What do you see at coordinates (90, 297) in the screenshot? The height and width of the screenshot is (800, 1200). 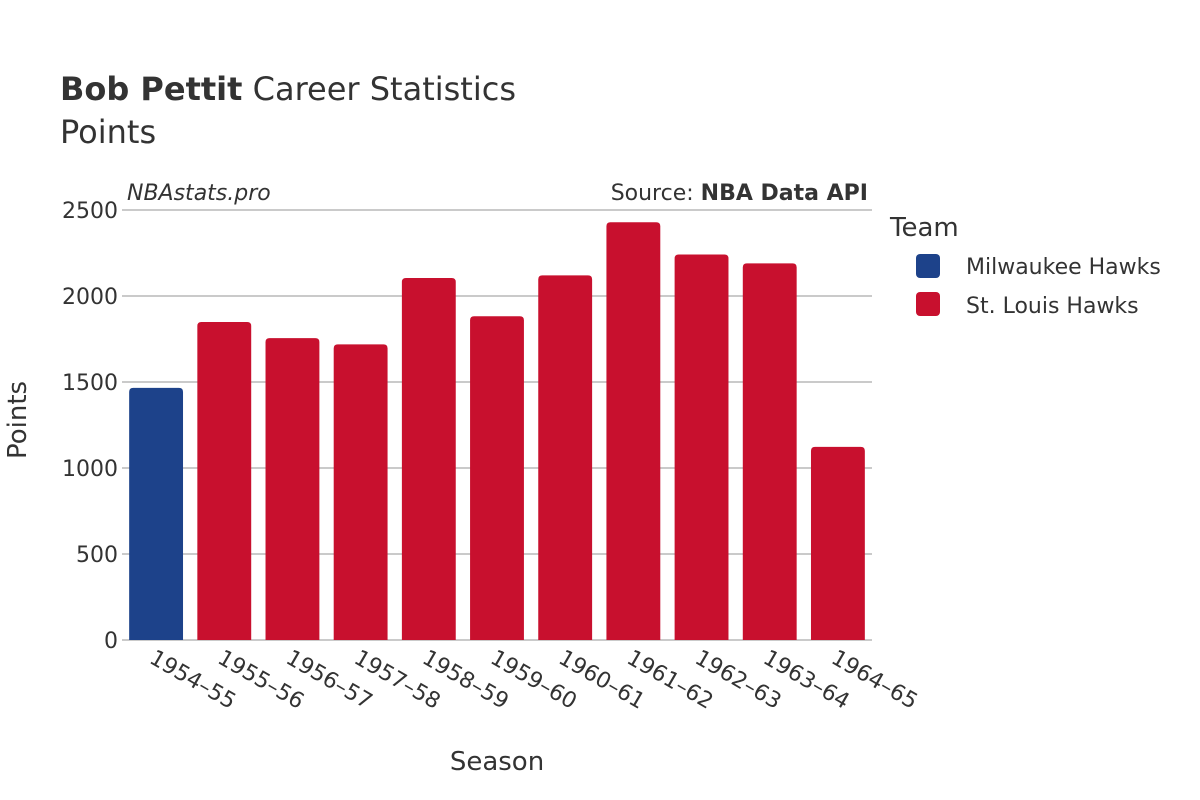 I see `y-tick-label: 2000` at bounding box center [90, 297].